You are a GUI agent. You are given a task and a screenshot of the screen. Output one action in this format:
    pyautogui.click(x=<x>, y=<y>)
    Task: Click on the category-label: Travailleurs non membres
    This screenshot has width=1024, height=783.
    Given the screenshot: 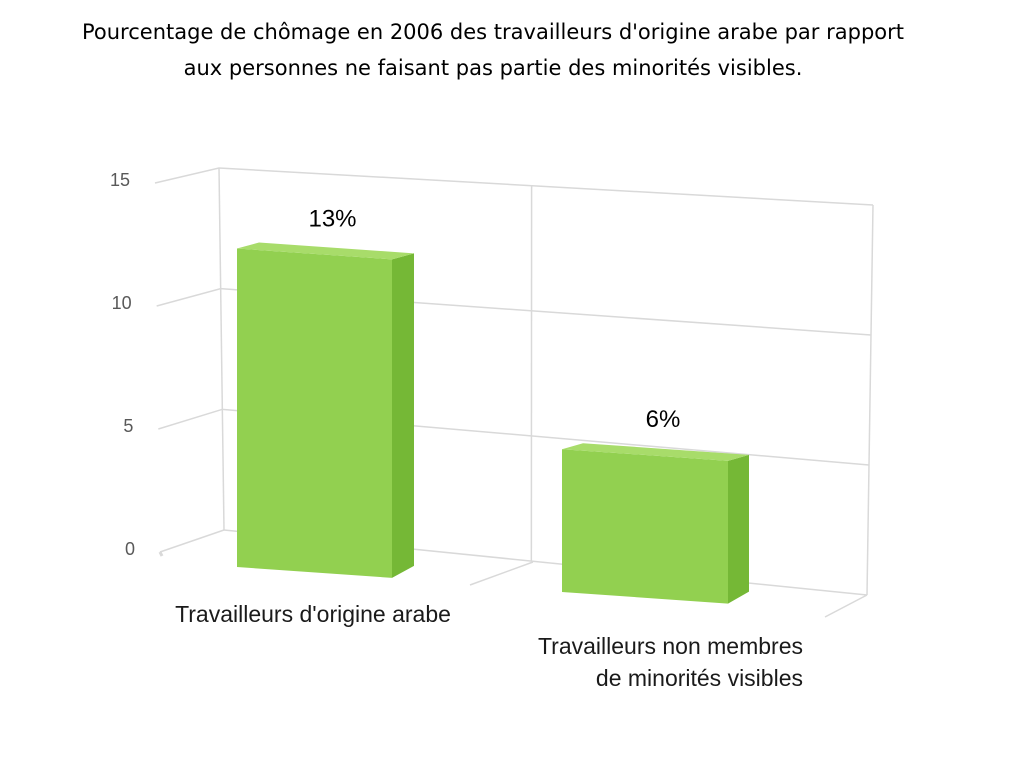 What is the action you would take?
    pyautogui.click(x=670, y=646)
    